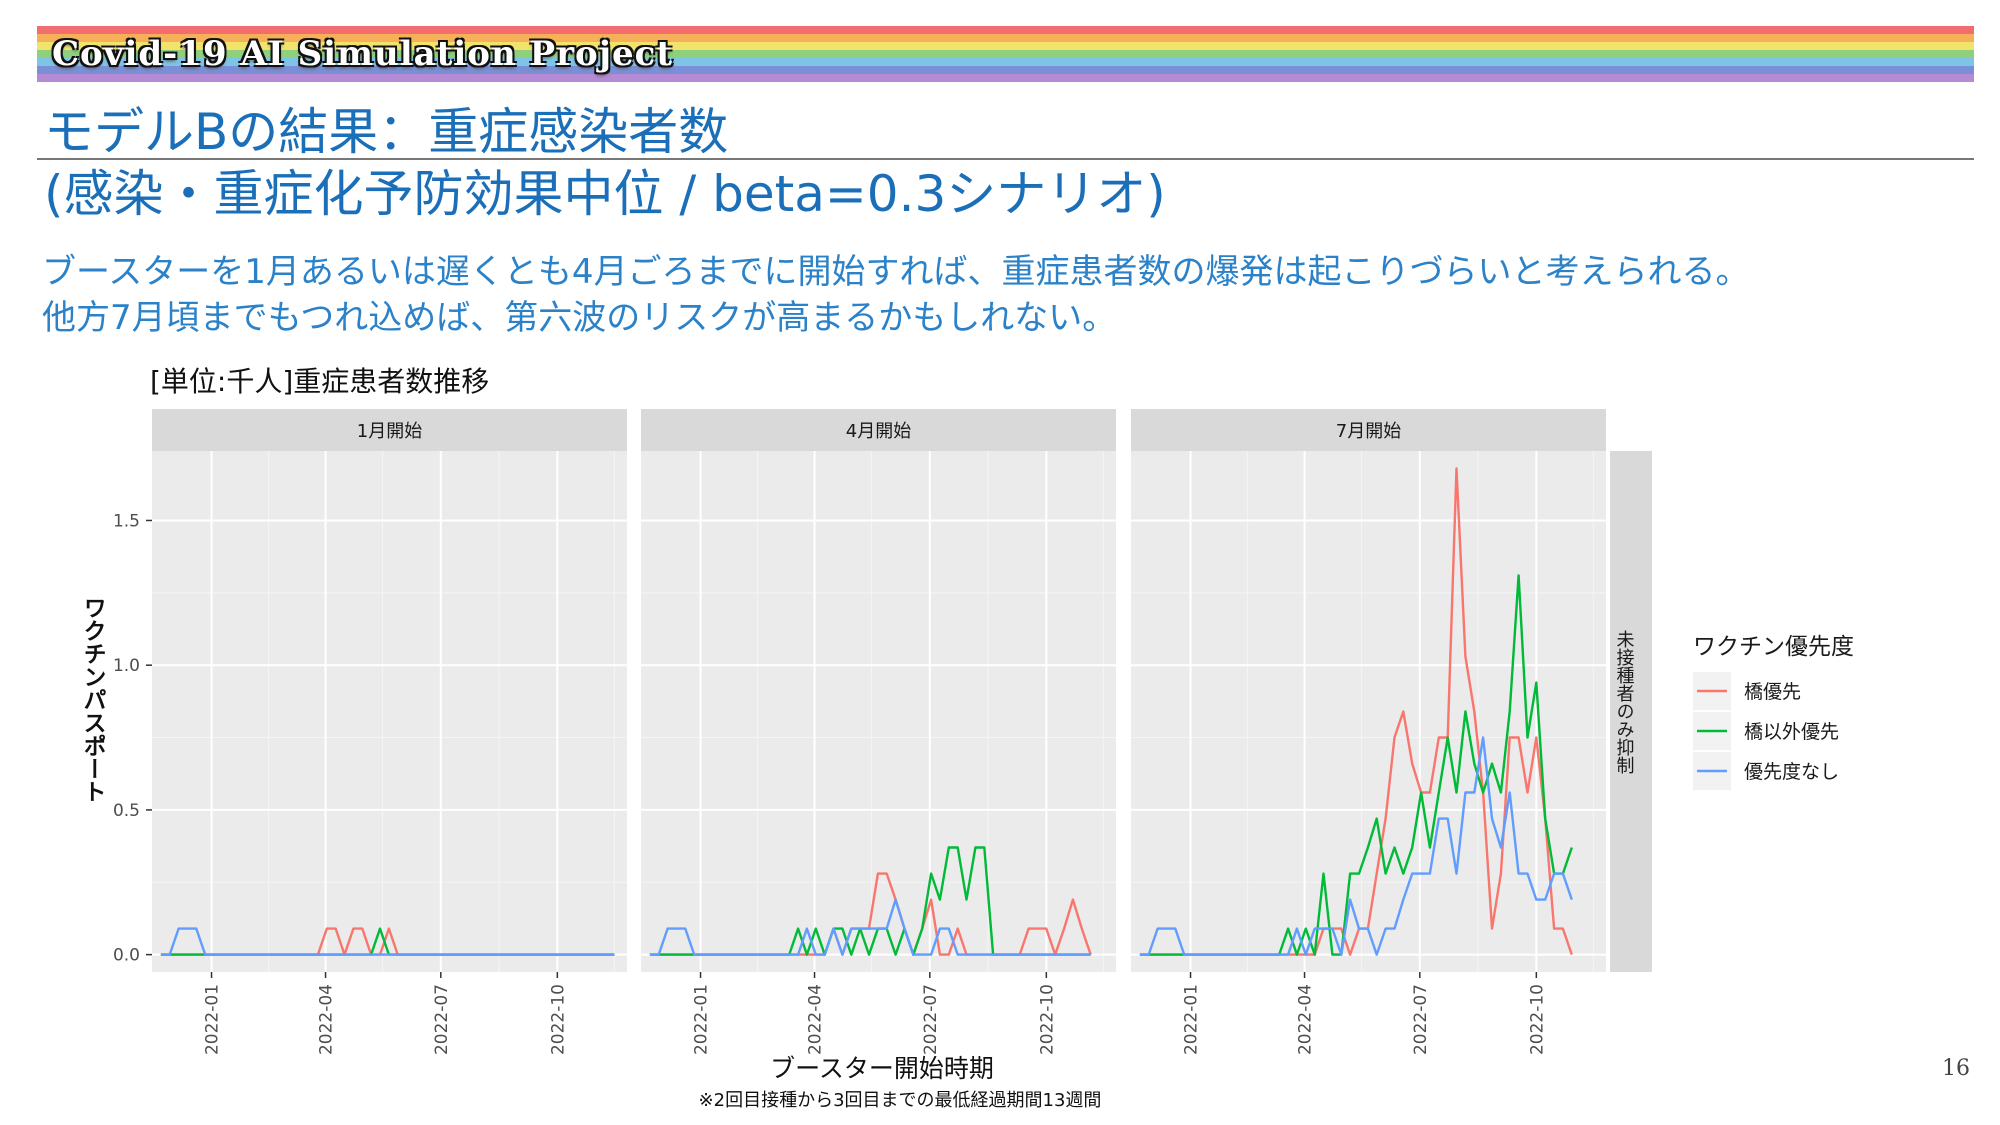  I want to click on legend-label: 橋優先, so click(1772, 692).